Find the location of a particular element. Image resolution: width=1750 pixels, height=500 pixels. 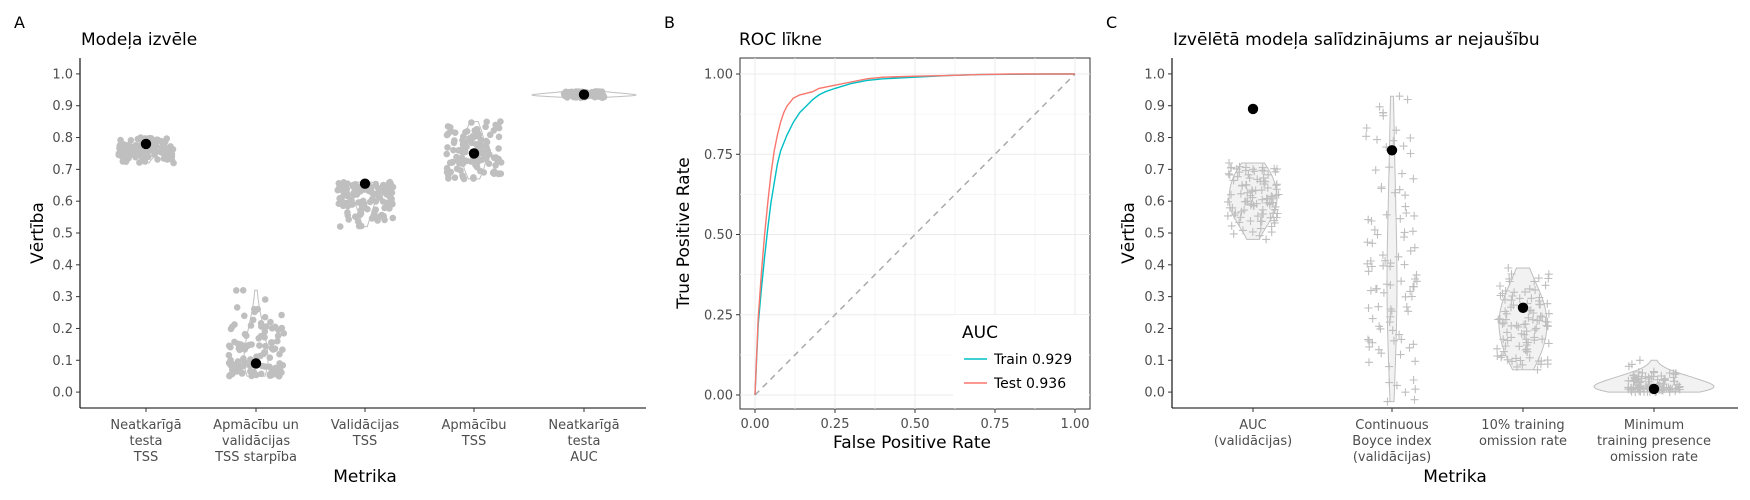

panel-c-selected-point is located at coordinates (1523, 307).